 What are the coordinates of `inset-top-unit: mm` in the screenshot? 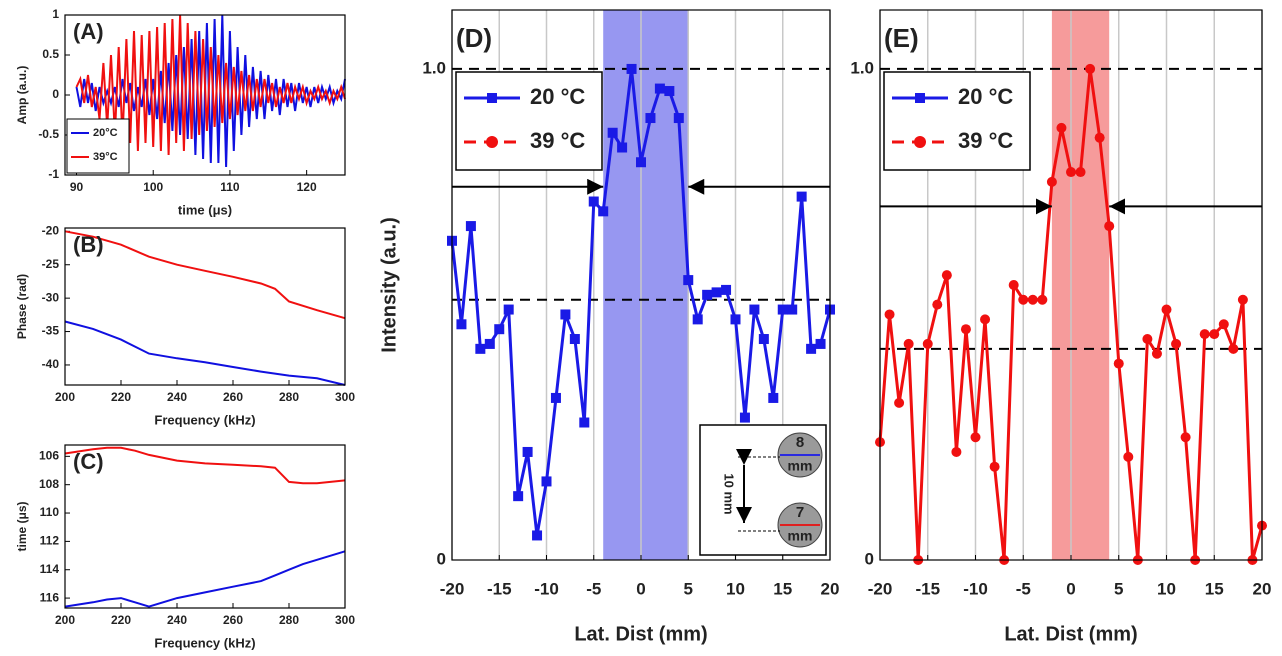 It's located at (800, 466).